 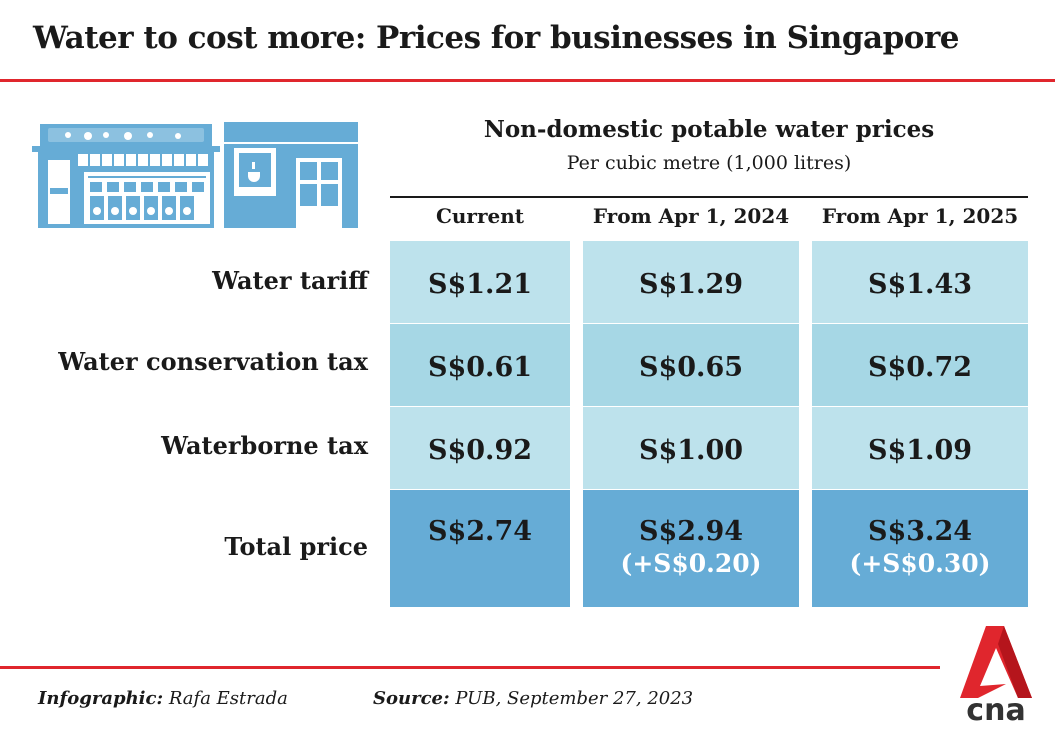 I want to click on table-cell: S$0.72, so click(x=920, y=365).